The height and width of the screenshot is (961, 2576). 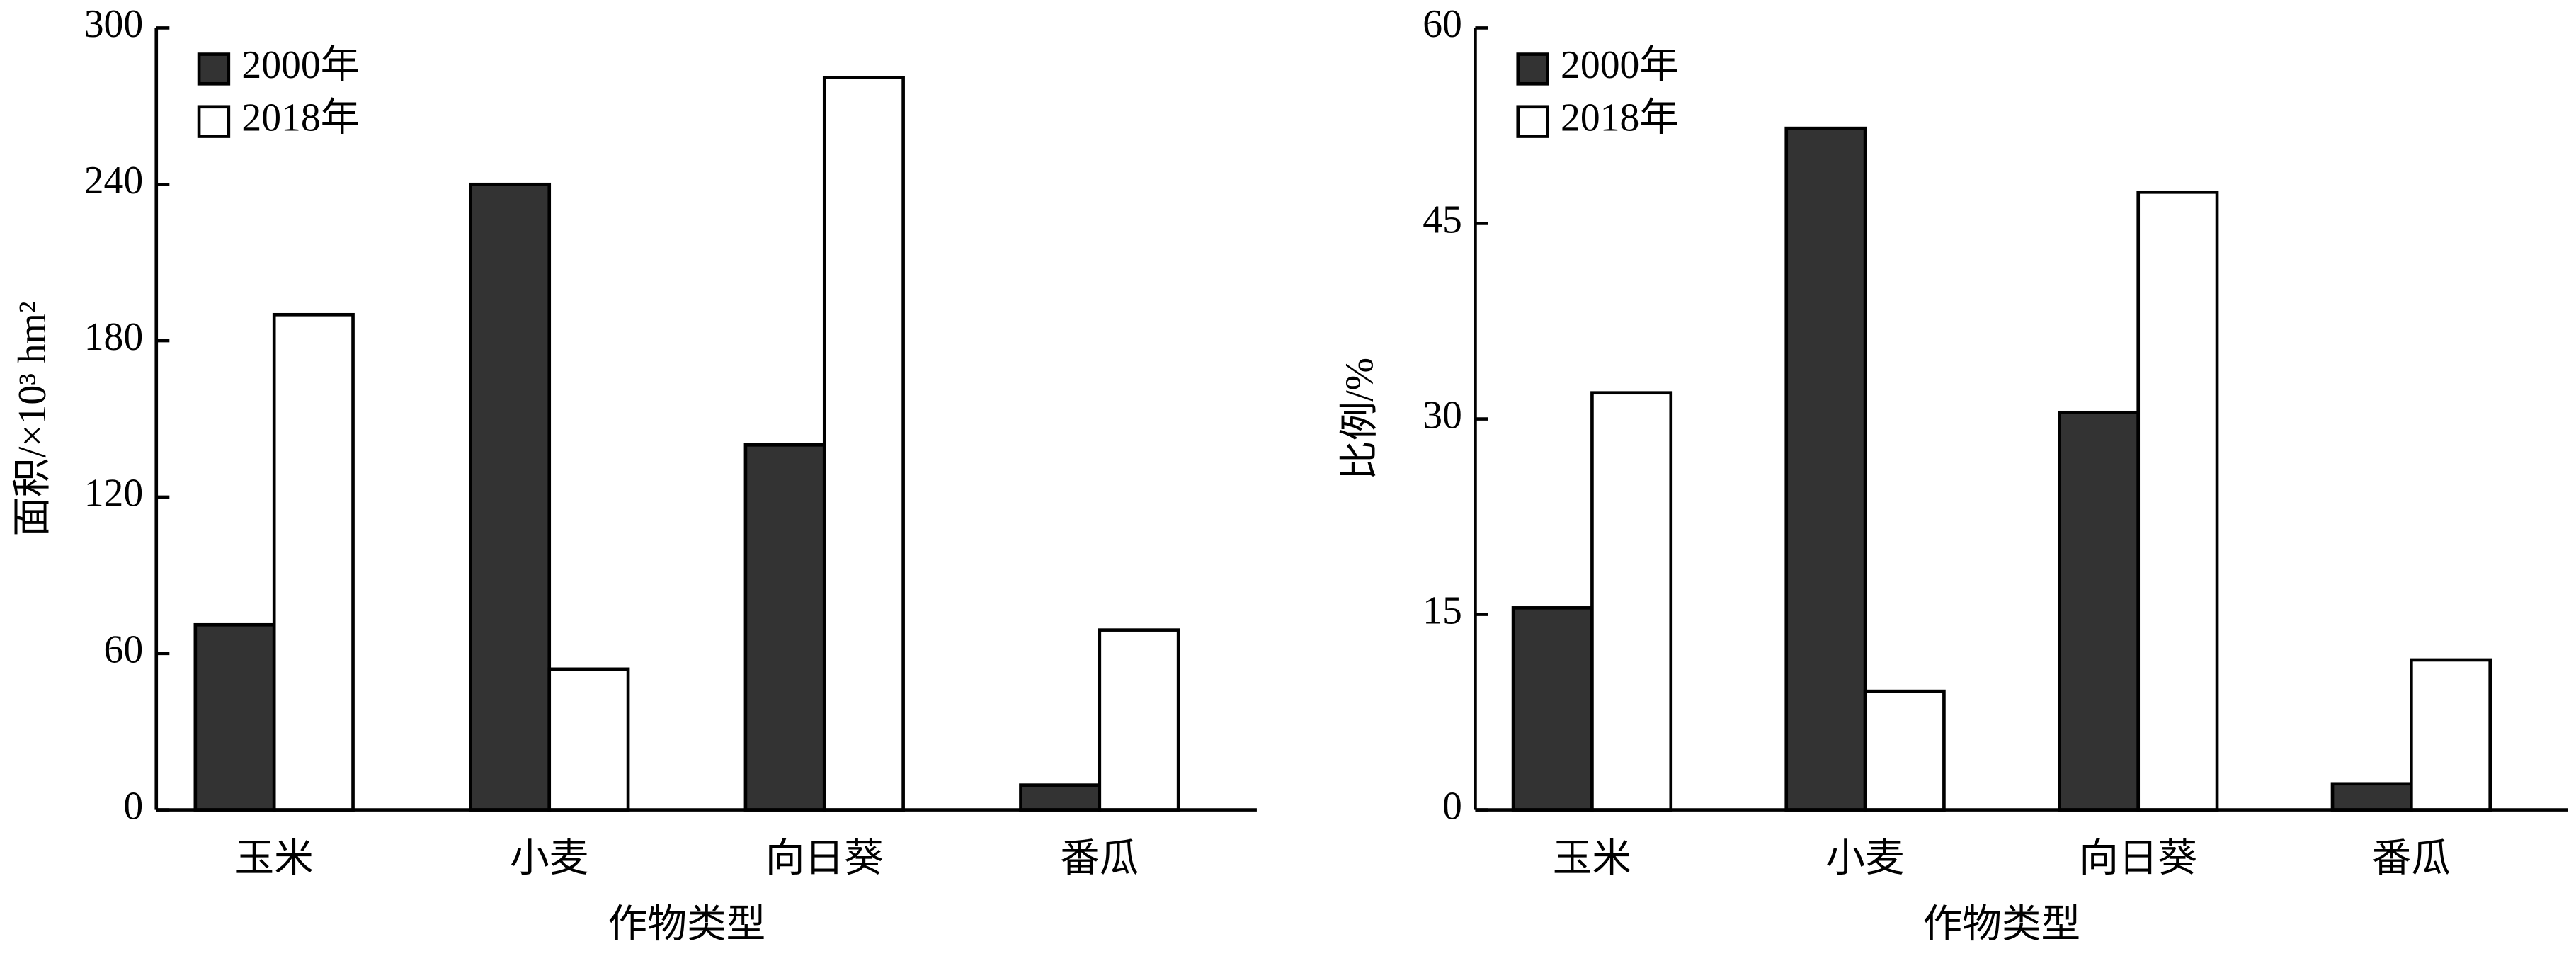 I want to click on y-tick-label: 300, so click(x=114, y=24).